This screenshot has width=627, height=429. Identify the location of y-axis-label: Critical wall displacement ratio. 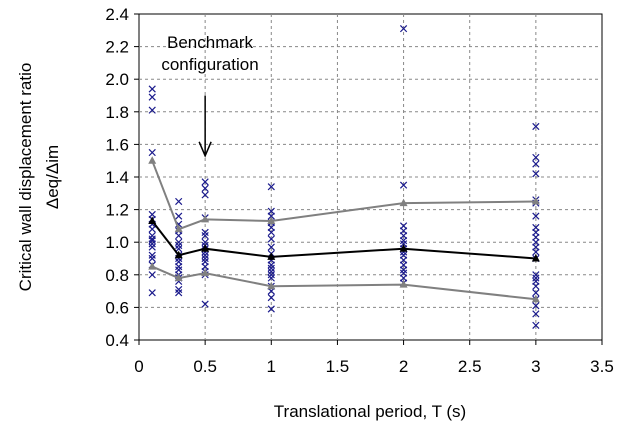
(25, 177).